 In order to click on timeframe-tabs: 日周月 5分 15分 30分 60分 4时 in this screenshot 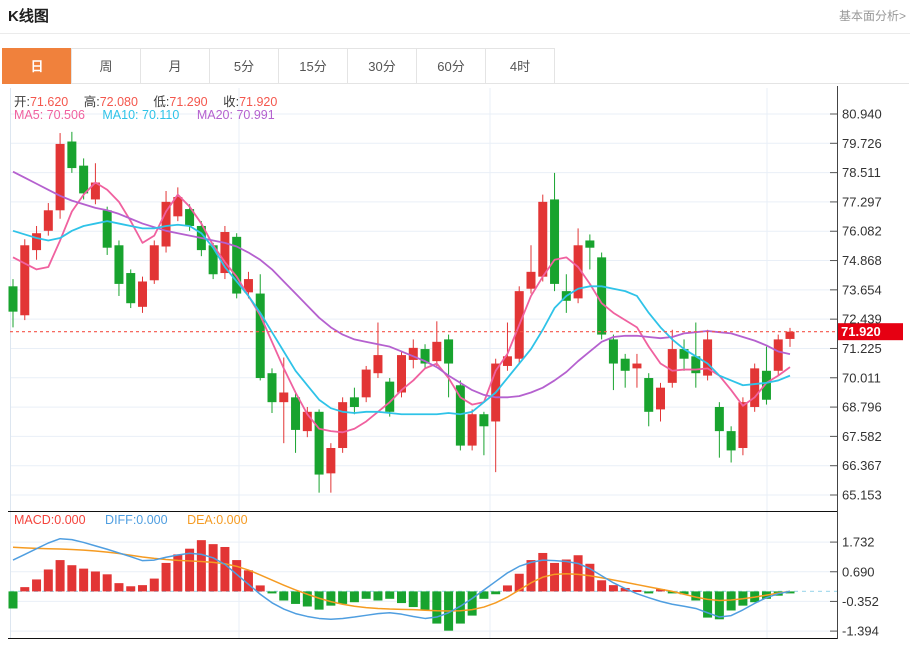, I will do `click(455, 66)`.